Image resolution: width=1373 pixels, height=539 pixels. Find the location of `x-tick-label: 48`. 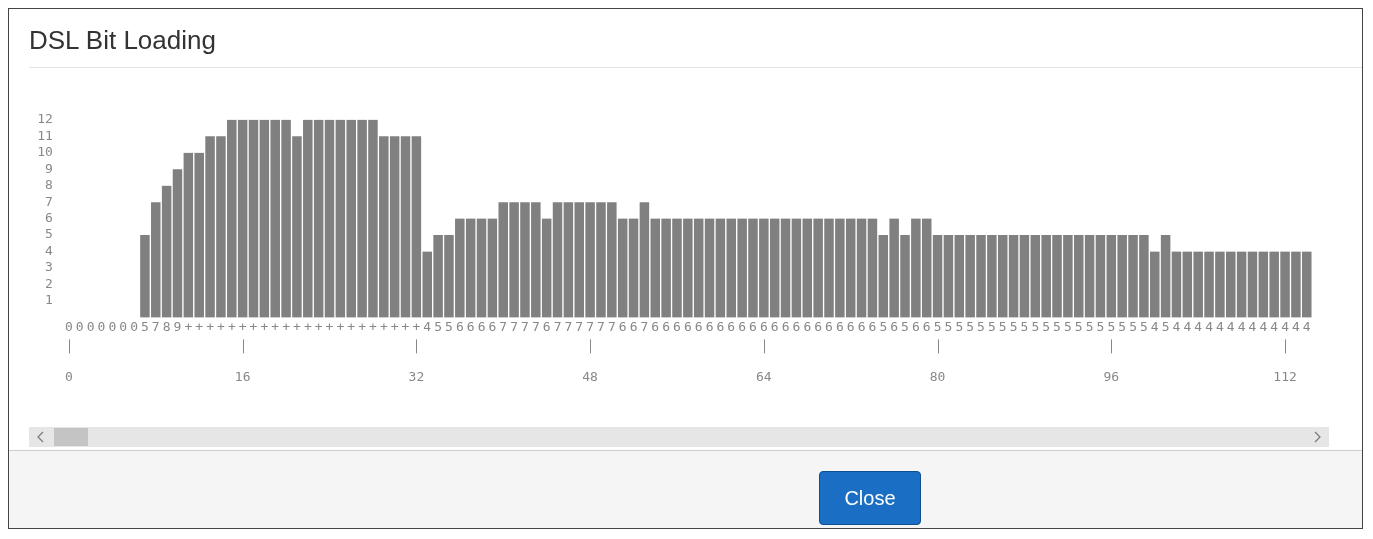

x-tick-label: 48 is located at coordinates (590, 376).